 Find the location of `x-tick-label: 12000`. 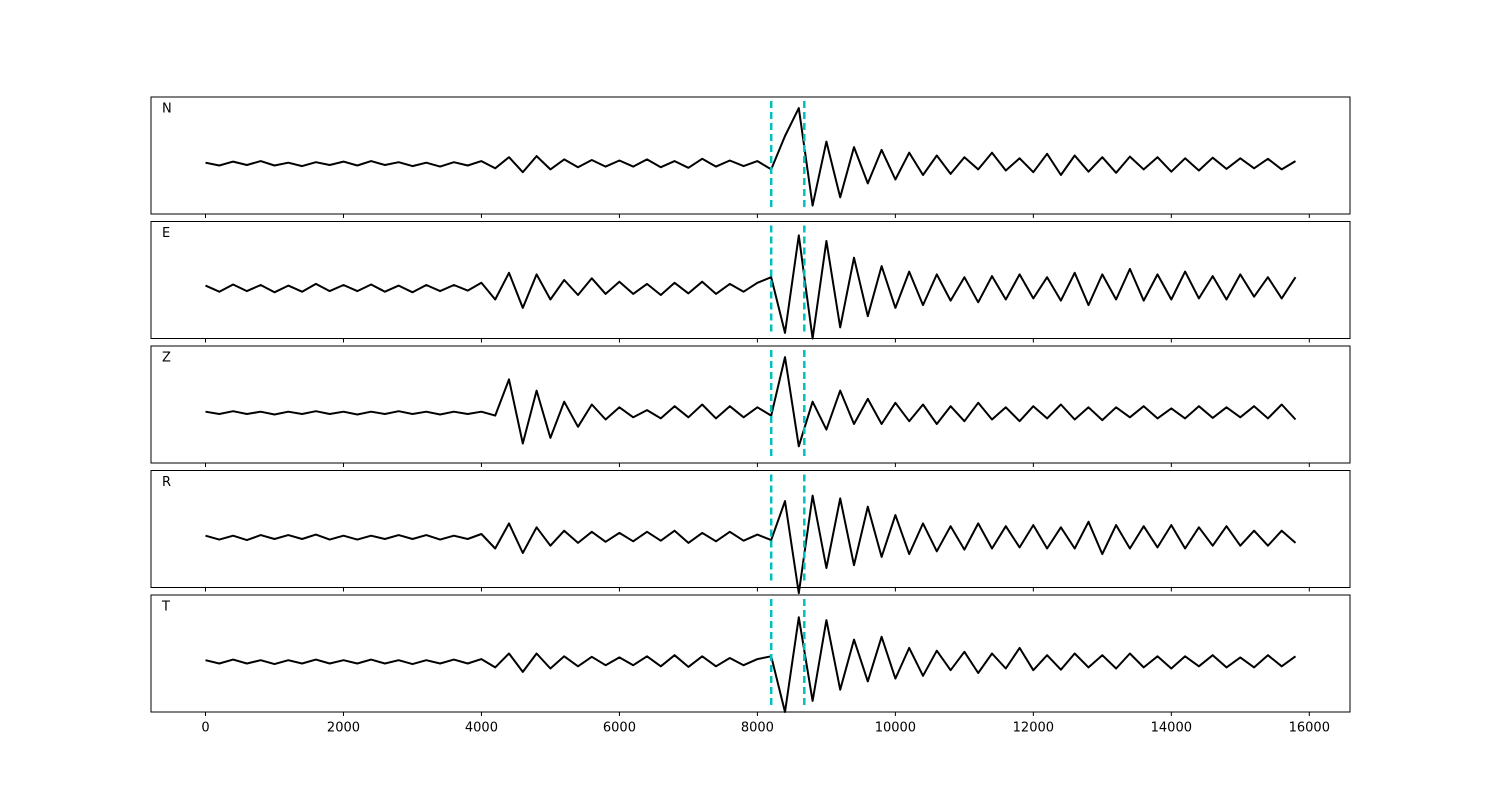

x-tick-label: 12000 is located at coordinates (1033, 728).